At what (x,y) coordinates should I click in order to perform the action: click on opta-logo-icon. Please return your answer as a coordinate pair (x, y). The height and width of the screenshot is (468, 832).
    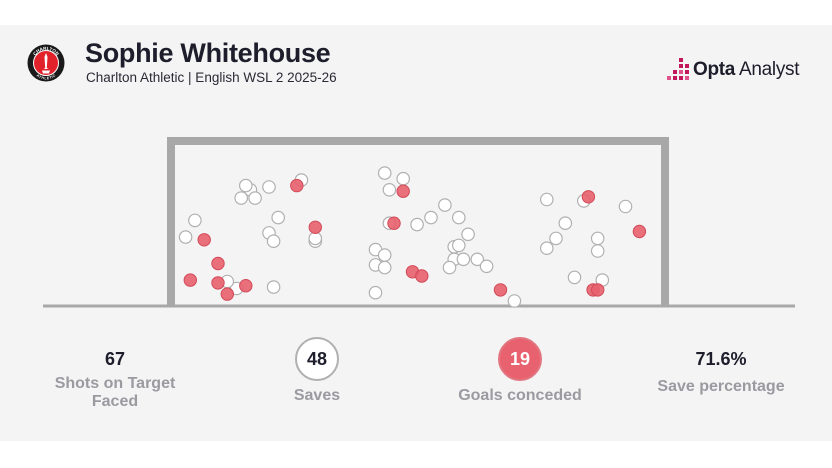
    Looking at the image, I should click on (678, 69).